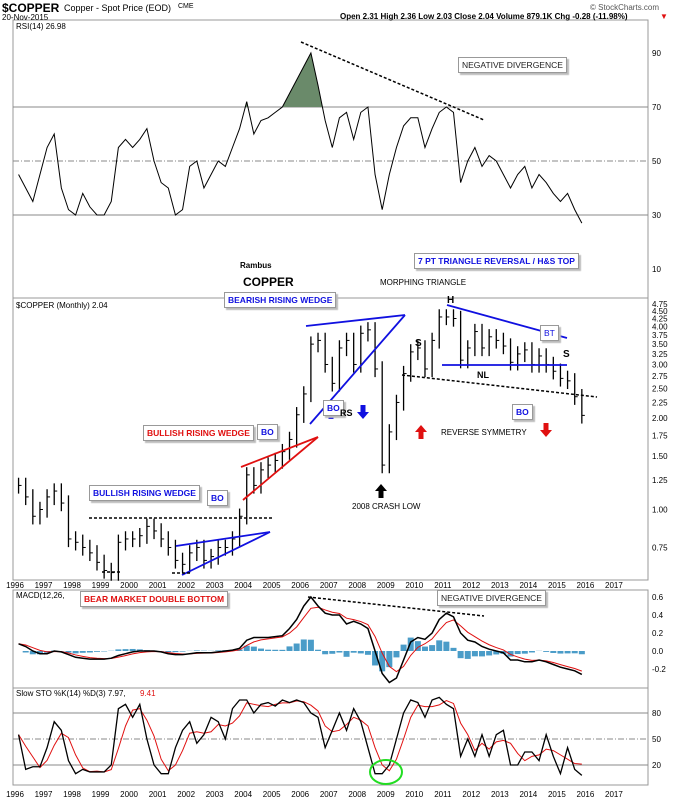  I want to click on rsi-label: RSI(14) 26.98, so click(41, 26).